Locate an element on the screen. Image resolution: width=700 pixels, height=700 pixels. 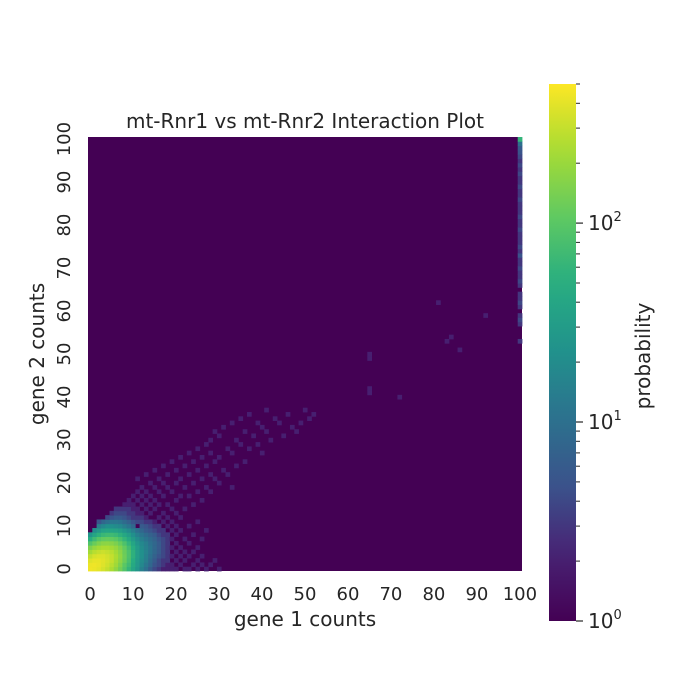
x-tick-label: 90 is located at coordinates (476, 594).